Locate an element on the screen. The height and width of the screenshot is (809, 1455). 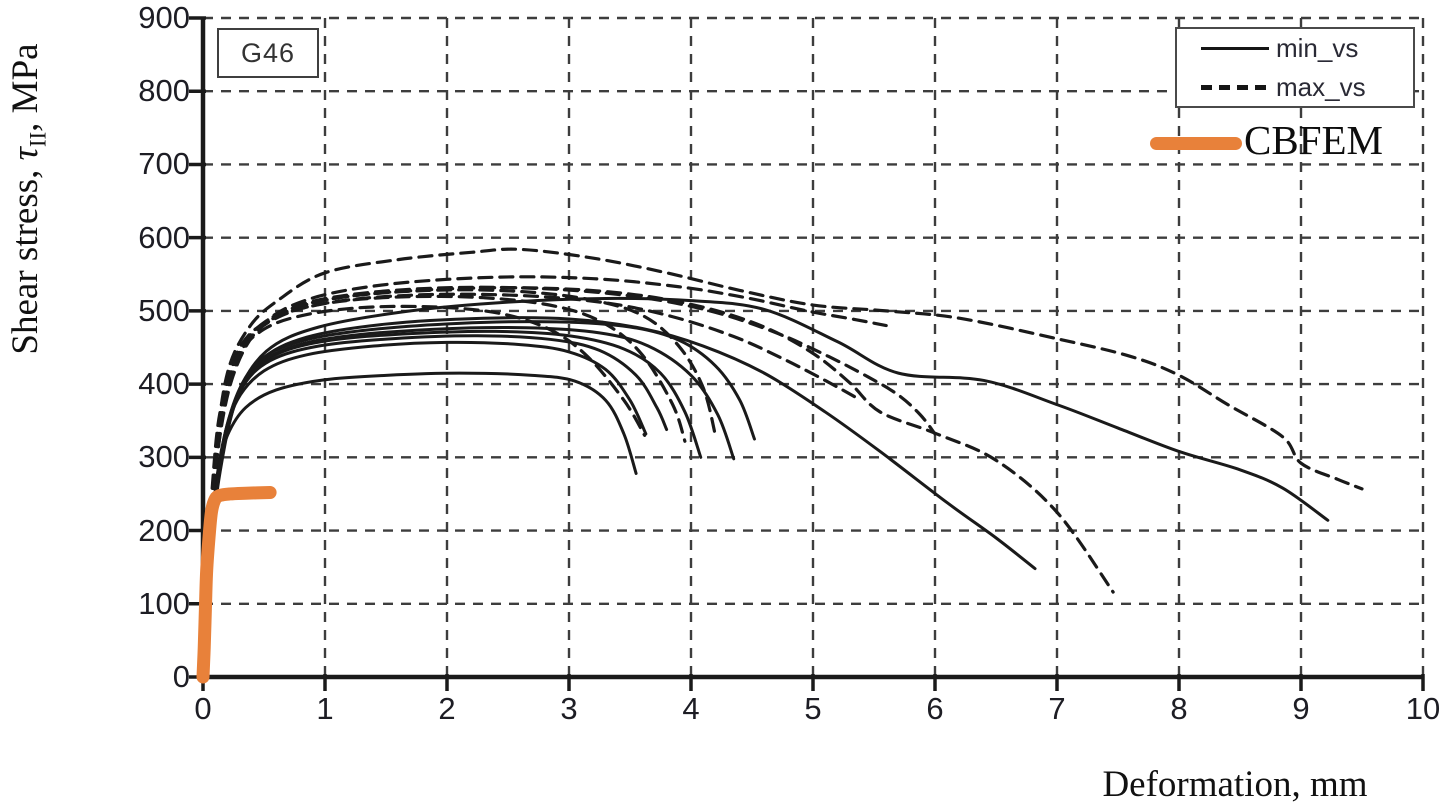
y-tick-label: 0 is located at coordinates (181, 676).